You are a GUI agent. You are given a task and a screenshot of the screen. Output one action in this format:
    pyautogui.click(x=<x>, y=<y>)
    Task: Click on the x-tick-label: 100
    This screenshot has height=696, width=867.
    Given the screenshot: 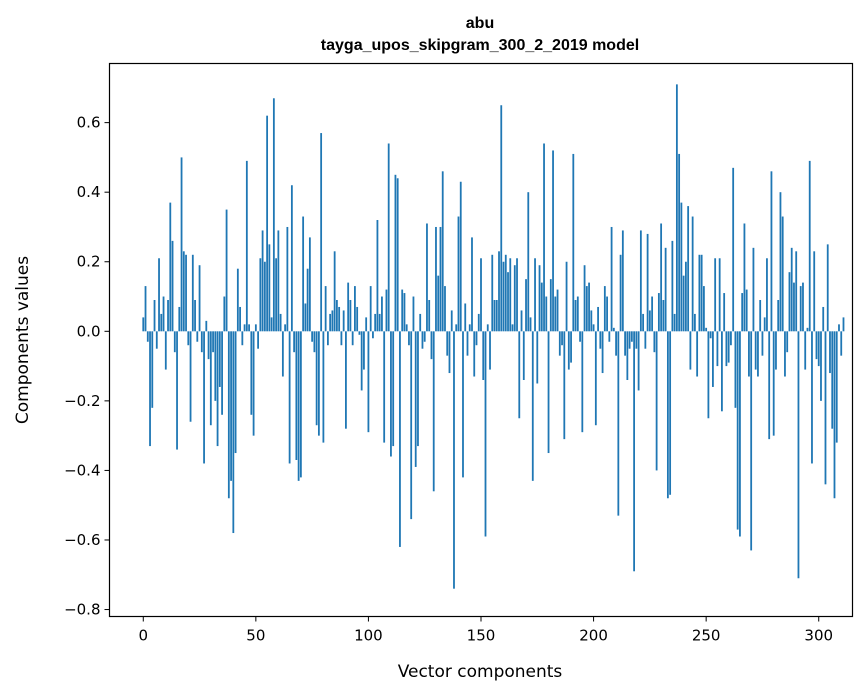 What is the action you would take?
    pyautogui.click(x=368, y=636)
    